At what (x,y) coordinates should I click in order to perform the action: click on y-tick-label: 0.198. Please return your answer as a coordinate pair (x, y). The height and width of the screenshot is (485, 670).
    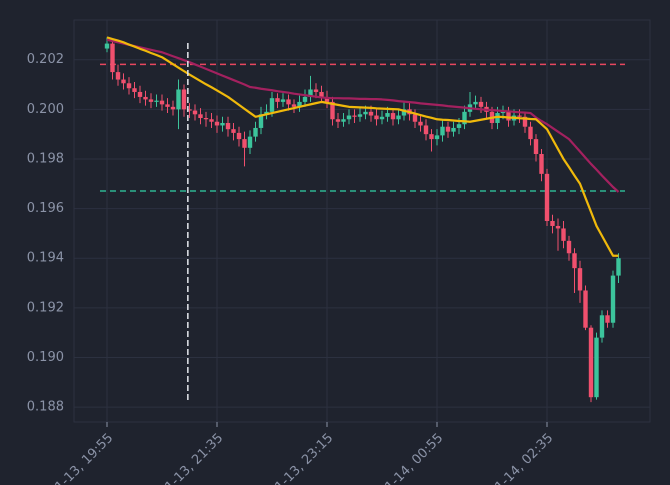
    Looking at the image, I should click on (45, 158).